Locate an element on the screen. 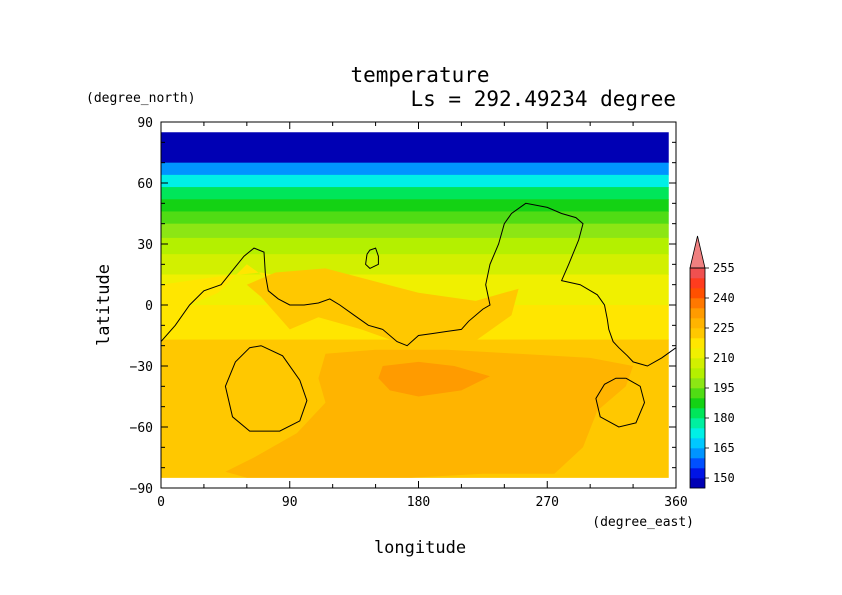 This screenshot has height=595, width=842. y-tick-label: 90 is located at coordinates (145, 123).